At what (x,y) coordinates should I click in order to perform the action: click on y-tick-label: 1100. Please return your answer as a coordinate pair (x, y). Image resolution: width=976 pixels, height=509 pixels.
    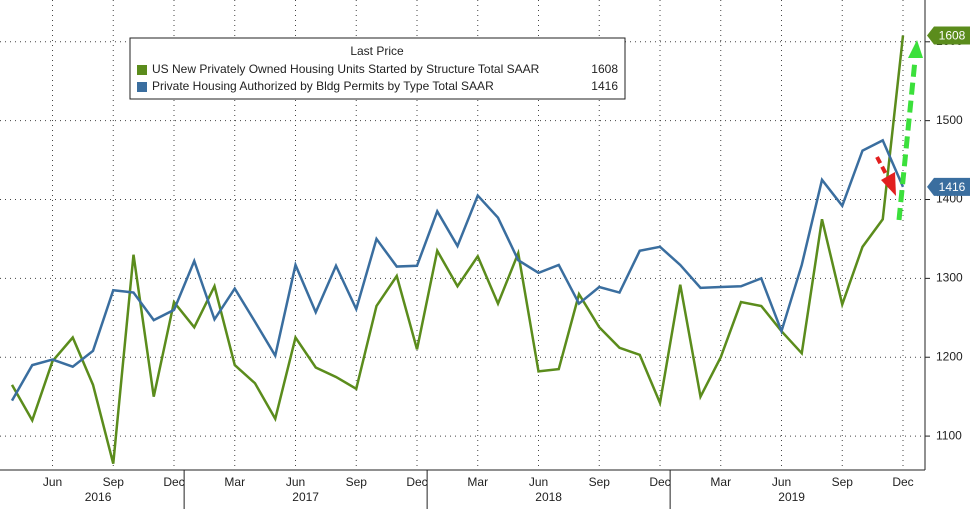
    Looking at the image, I should click on (949, 435).